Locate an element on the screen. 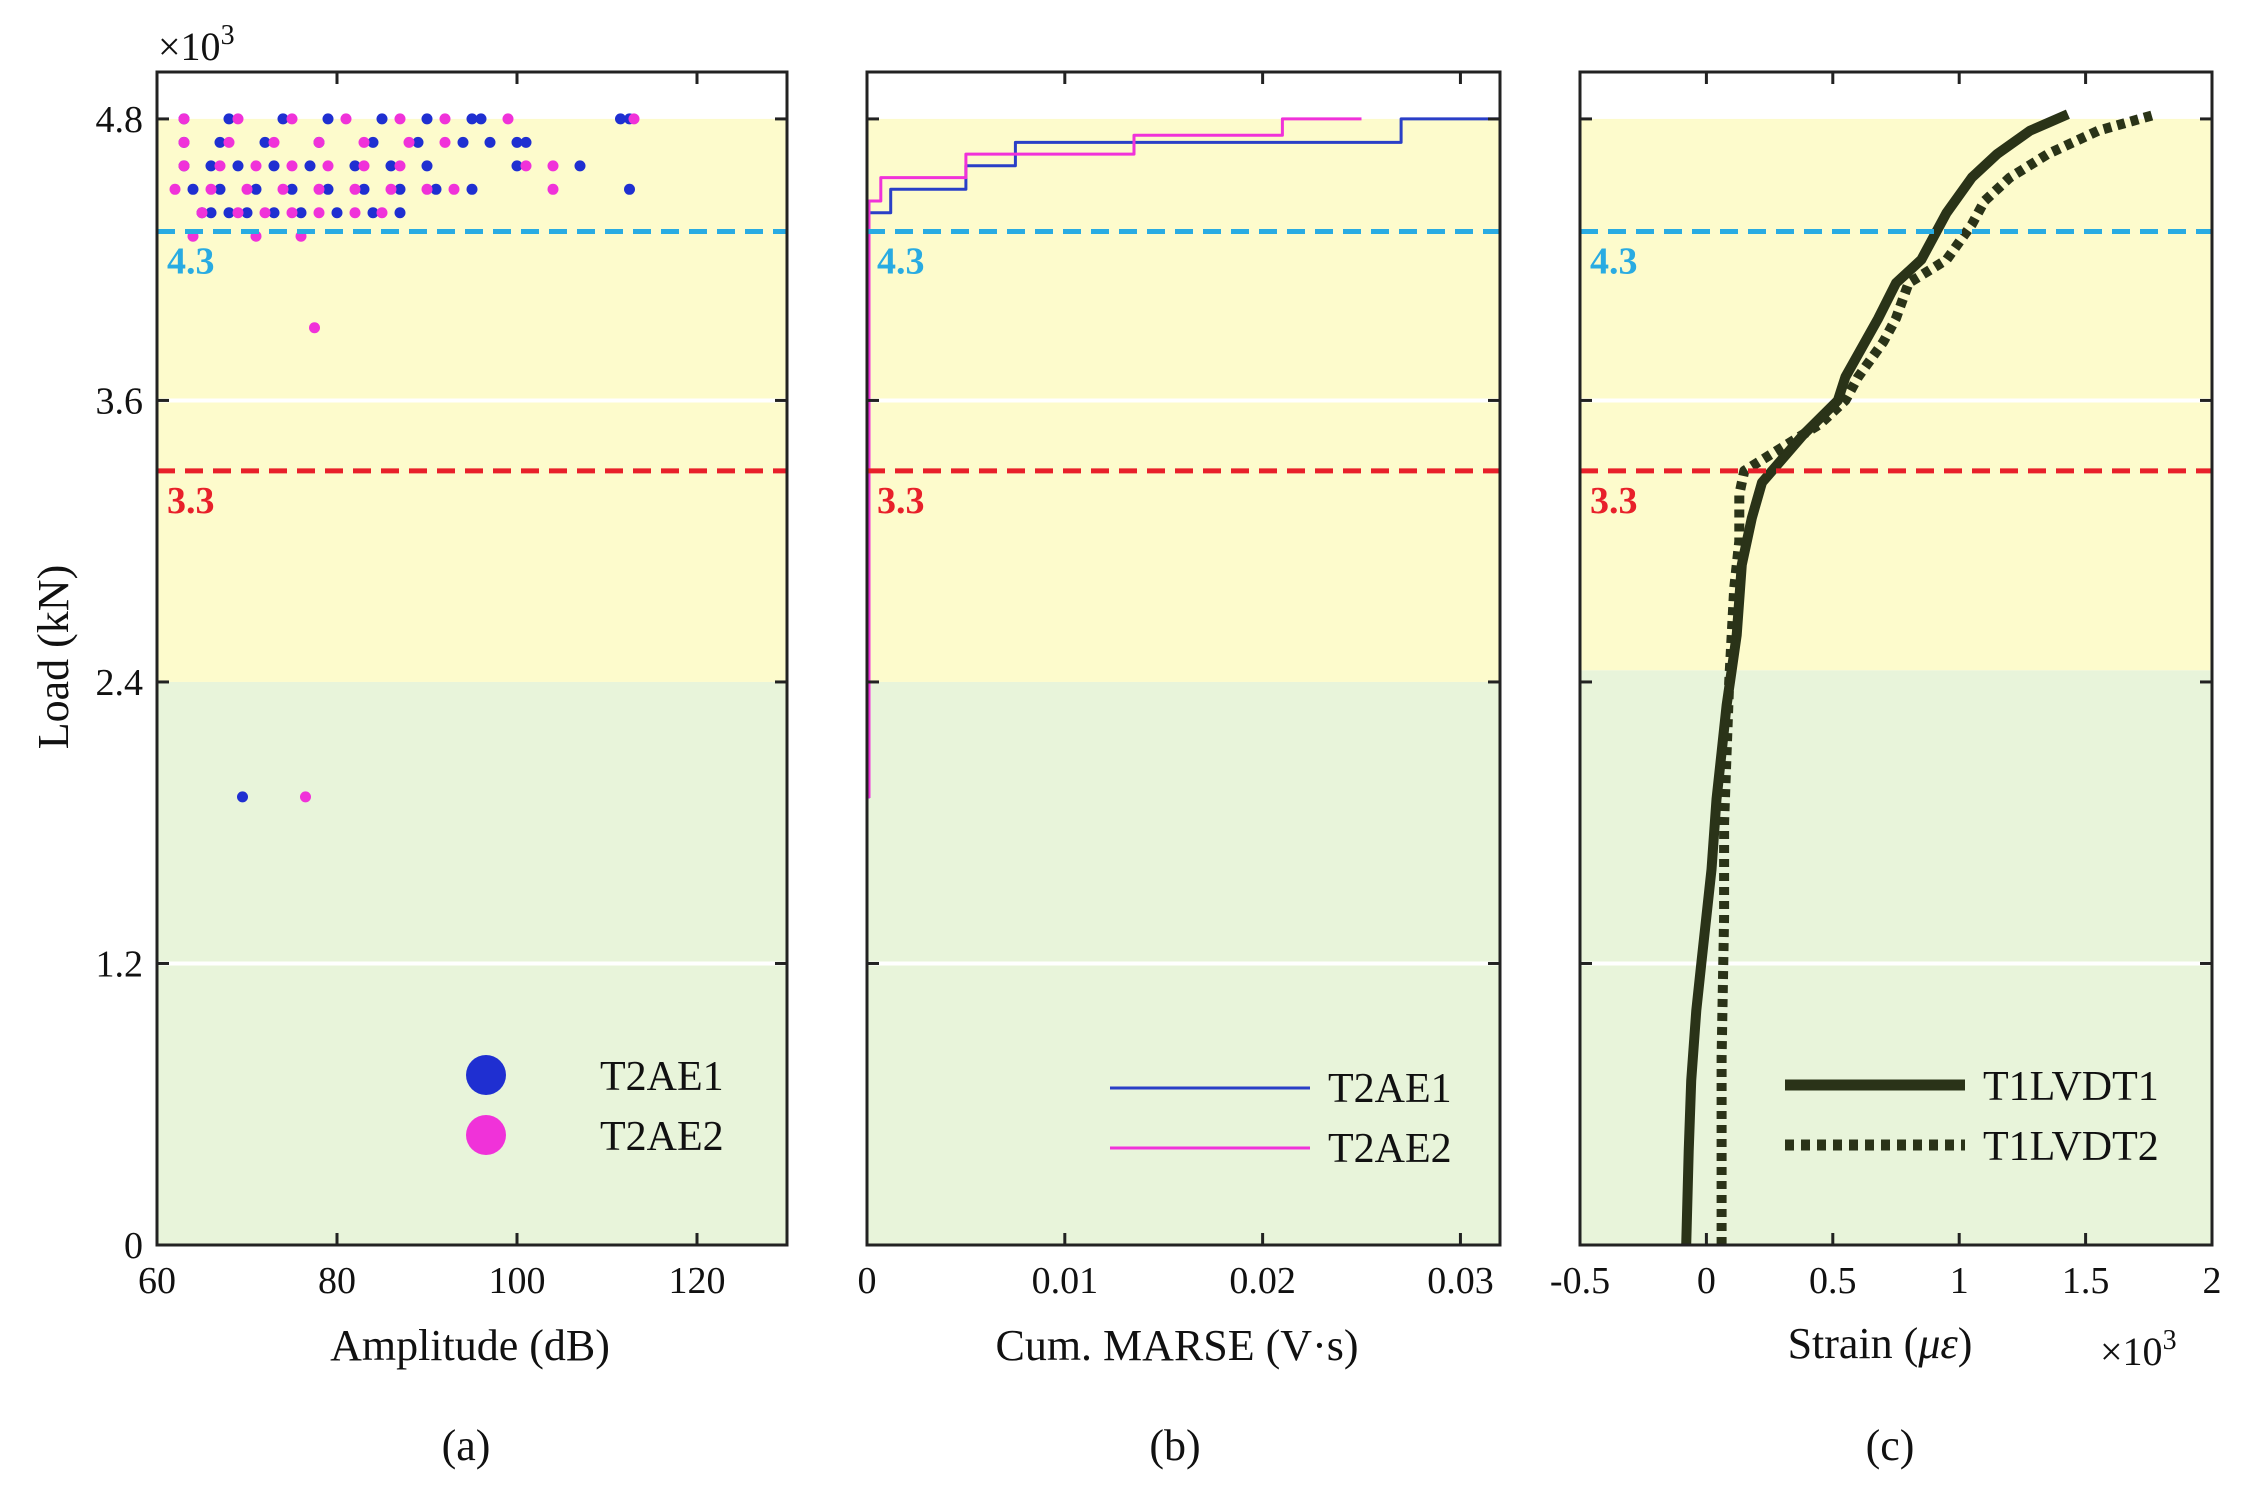  panel-label-c: (c) is located at coordinates (1890, 1445).